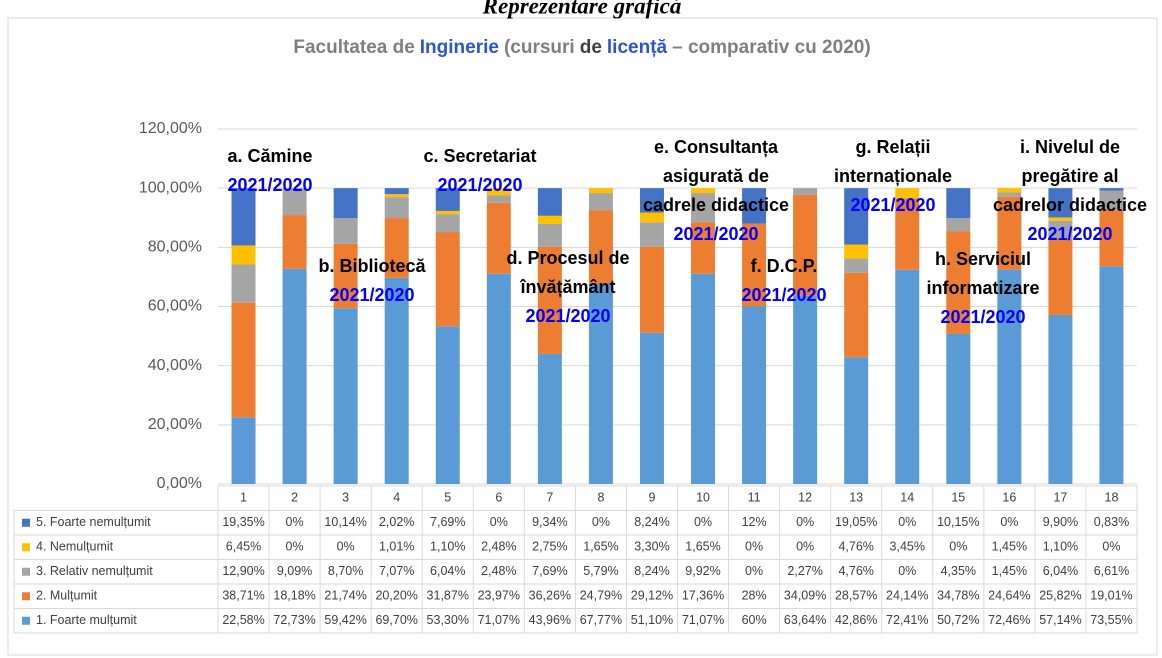 The height and width of the screenshot is (658, 1162). What do you see at coordinates (958, 596) in the screenshot?
I see `data-label: 34,78%` at bounding box center [958, 596].